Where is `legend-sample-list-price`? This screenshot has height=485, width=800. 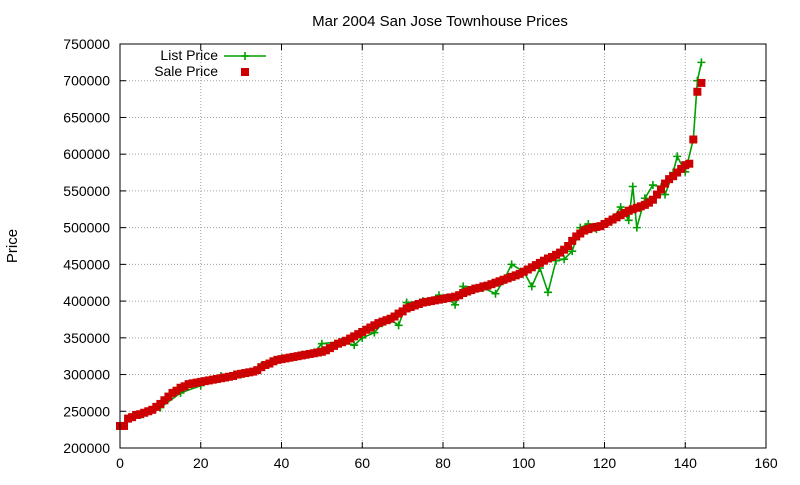 legend-sample-list-price is located at coordinates (245, 56).